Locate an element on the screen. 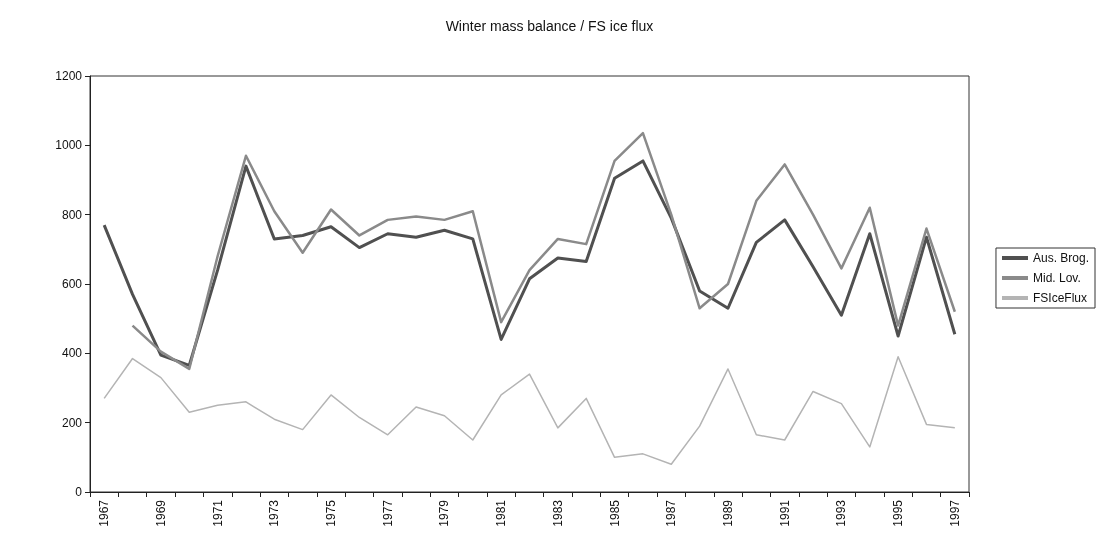 This screenshot has width=1099, height=556. x-tick-label: 1991 is located at coordinates (784, 513).